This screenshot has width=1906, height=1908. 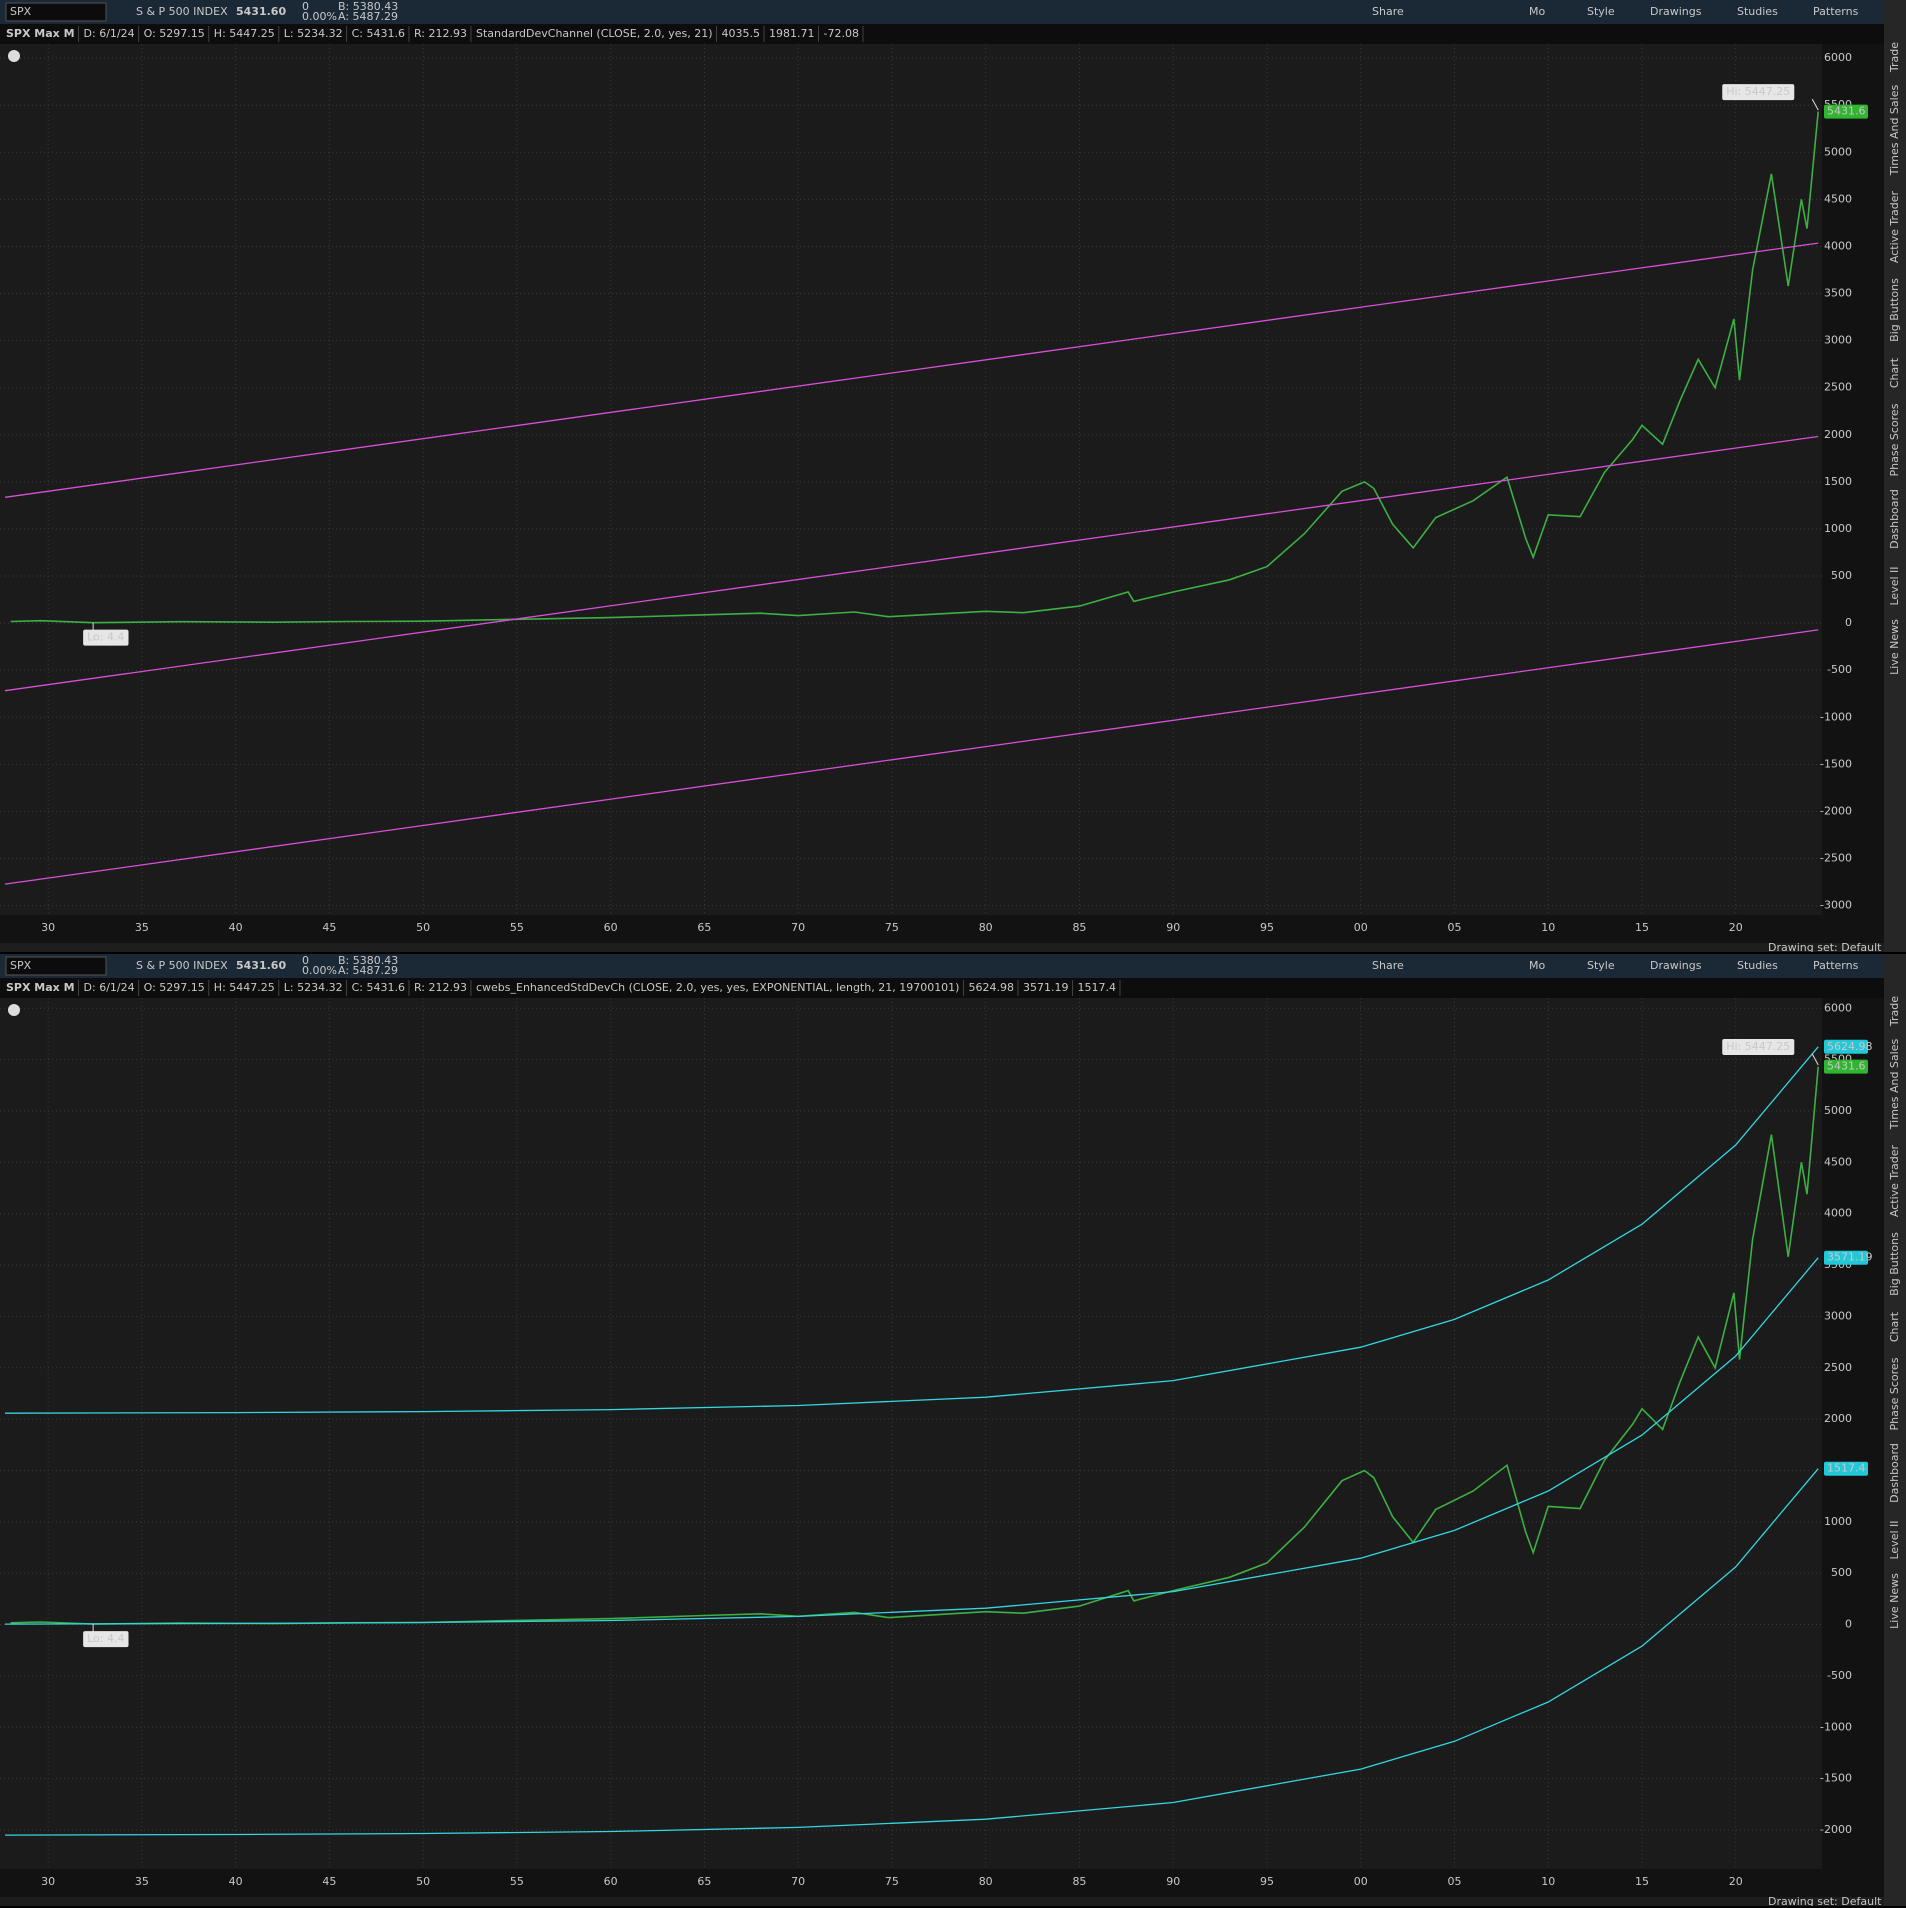 I want to click on x-tick-label: 00, so click(x=1361, y=927).